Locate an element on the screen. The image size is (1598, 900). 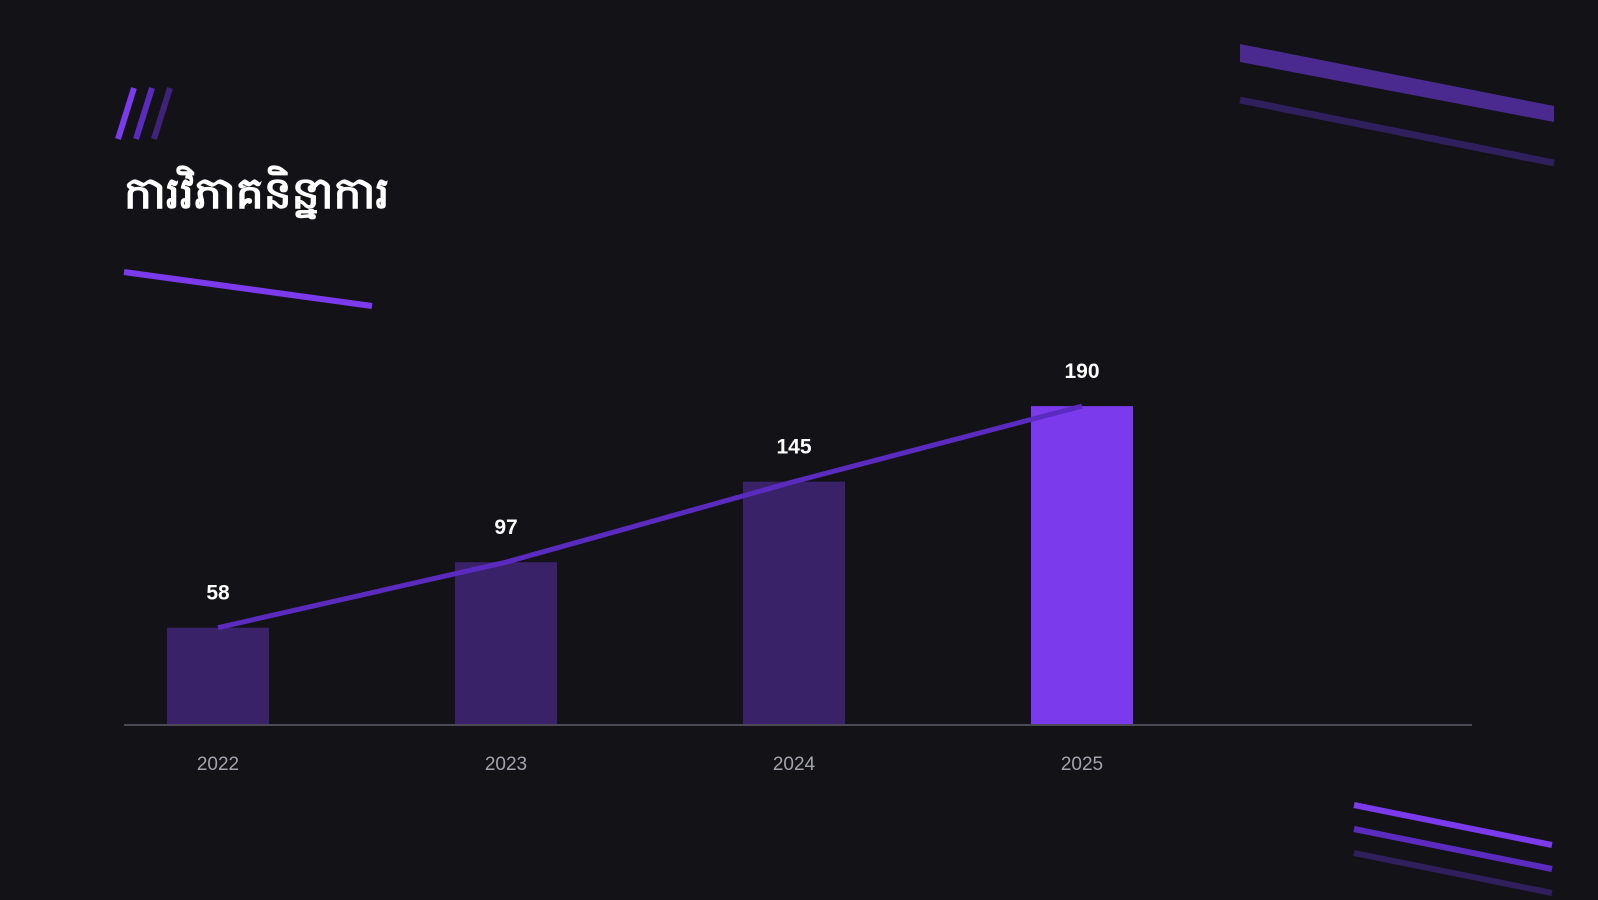
bar-2023 is located at coordinates (506, 643).